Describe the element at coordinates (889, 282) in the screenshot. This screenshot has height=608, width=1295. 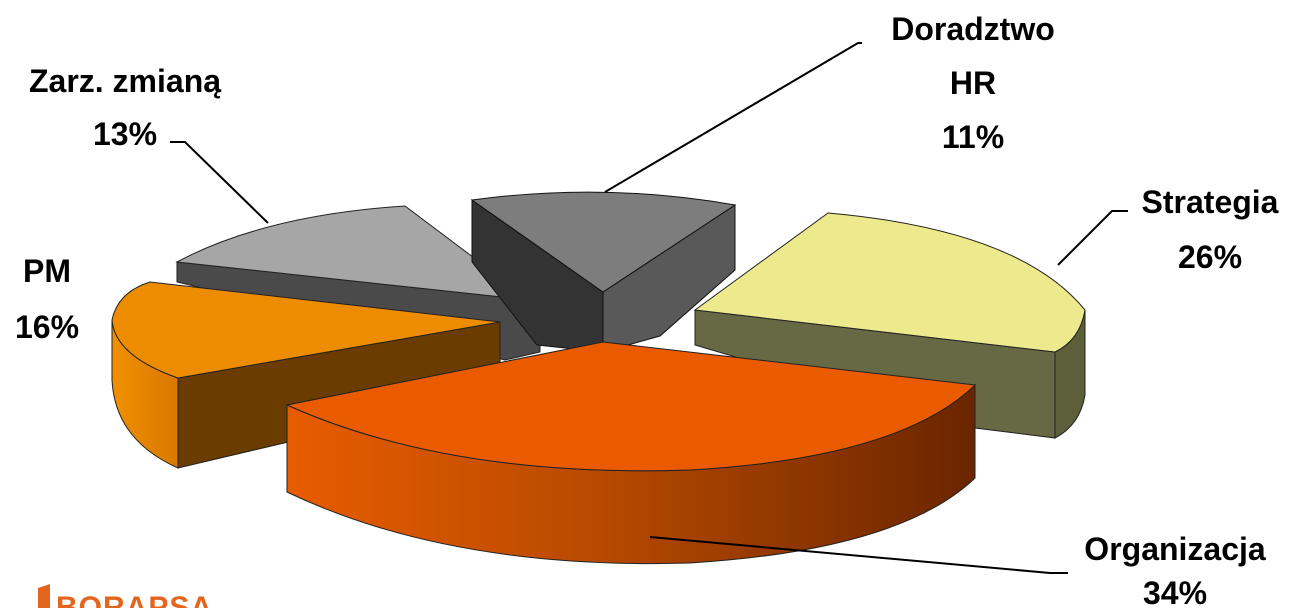
I see `slice-strategia-top` at that location.